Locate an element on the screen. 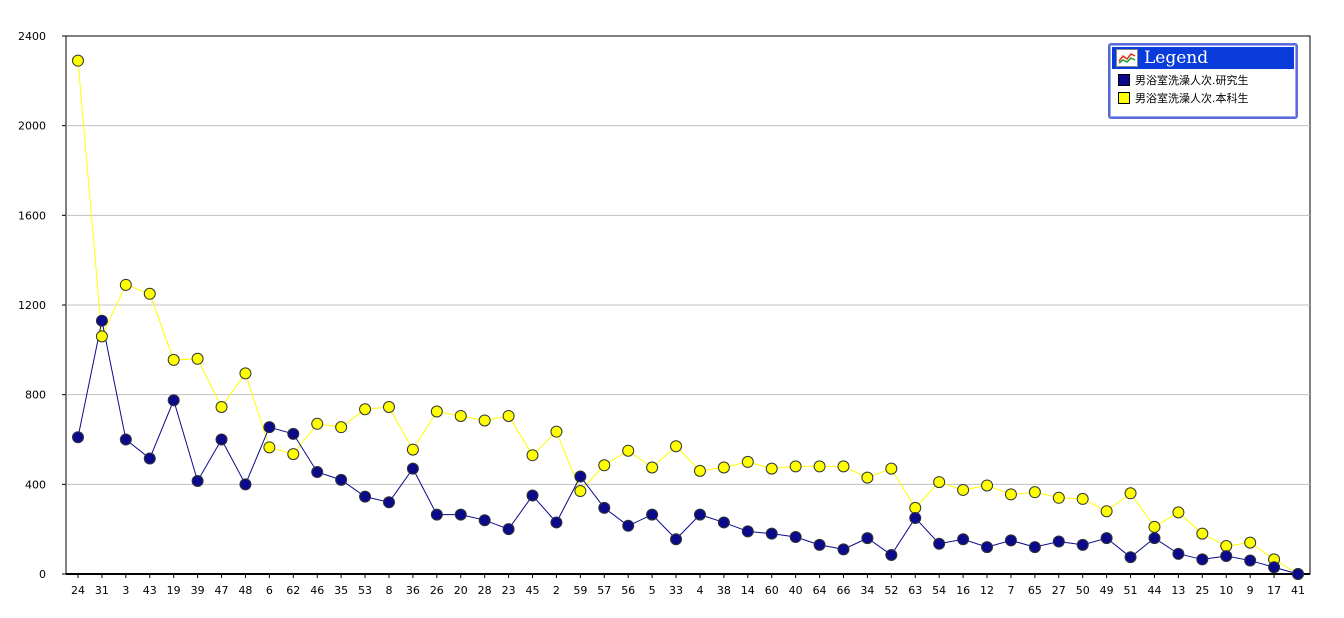  x-tick-label: 5 is located at coordinates (652, 590).